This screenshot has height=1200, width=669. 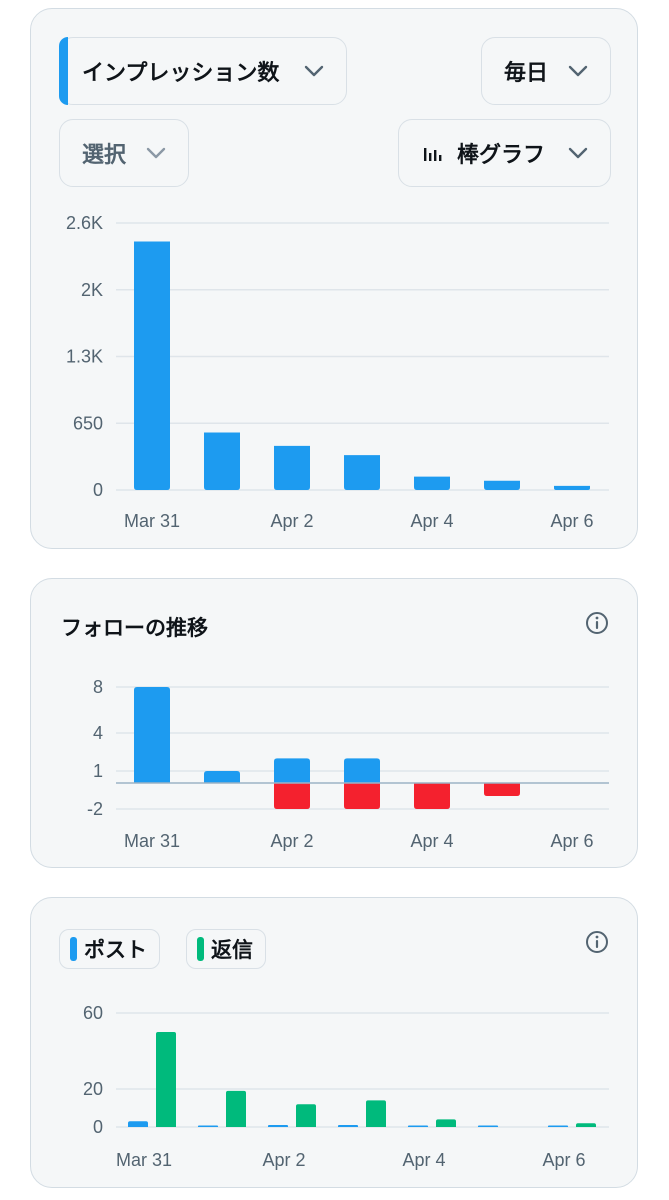 What do you see at coordinates (63, 71) in the screenshot?
I see `metric-accent-bar` at bounding box center [63, 71].